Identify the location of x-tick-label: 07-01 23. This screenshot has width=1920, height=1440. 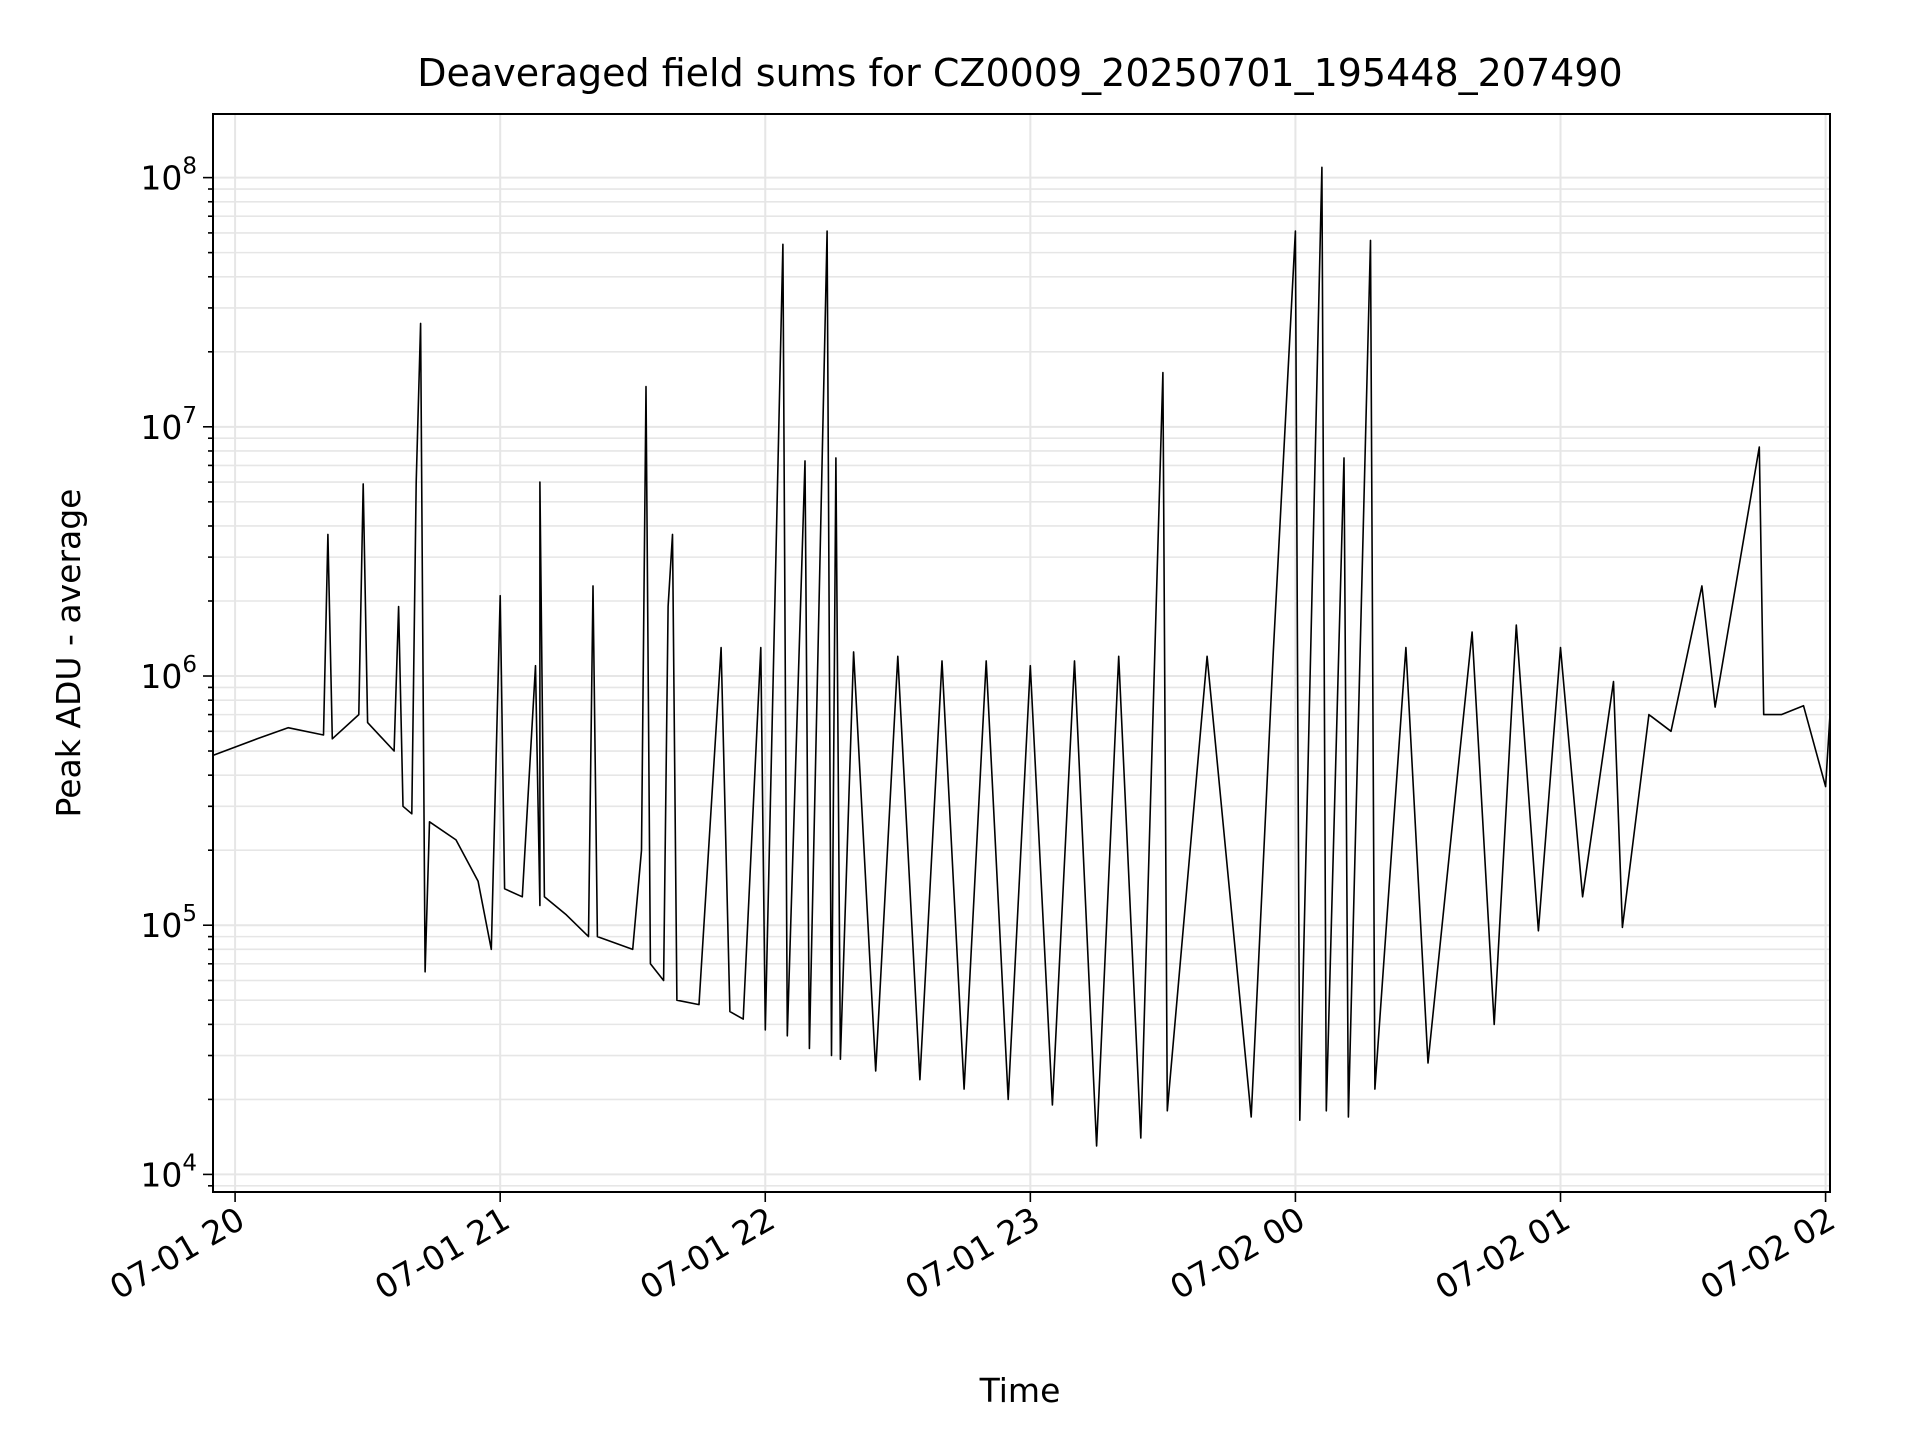
(972, 1253).